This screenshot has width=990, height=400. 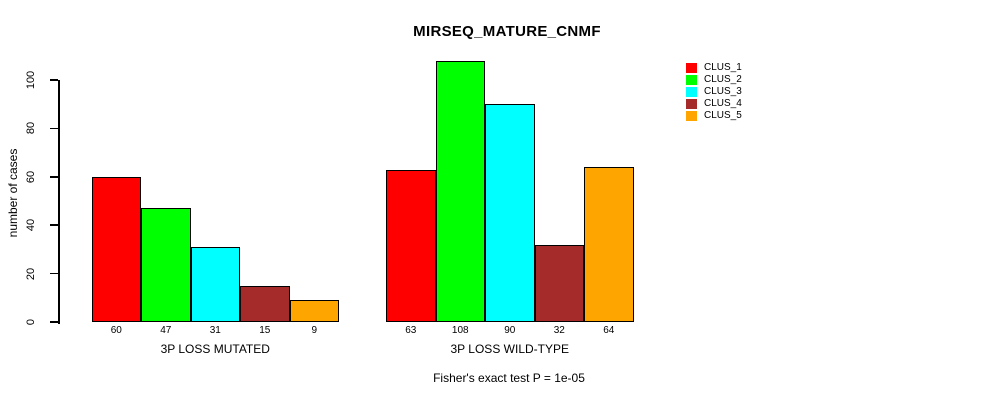 What do you see at coordinates (411, 330) in the screenshot?
I see `bar-value-label: 63` at bounding box center [411, 330].